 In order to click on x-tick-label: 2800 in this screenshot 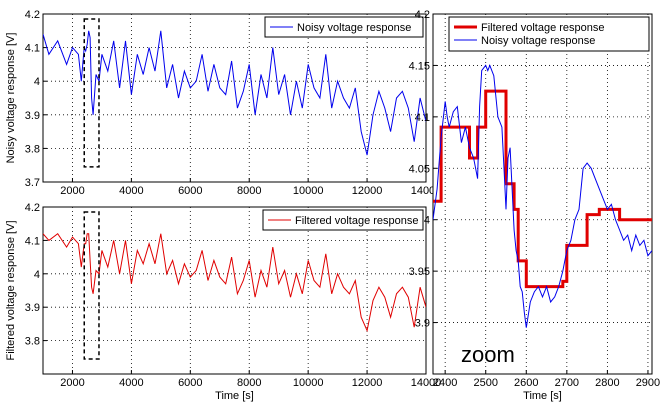, I will do `click(607, 383)`.